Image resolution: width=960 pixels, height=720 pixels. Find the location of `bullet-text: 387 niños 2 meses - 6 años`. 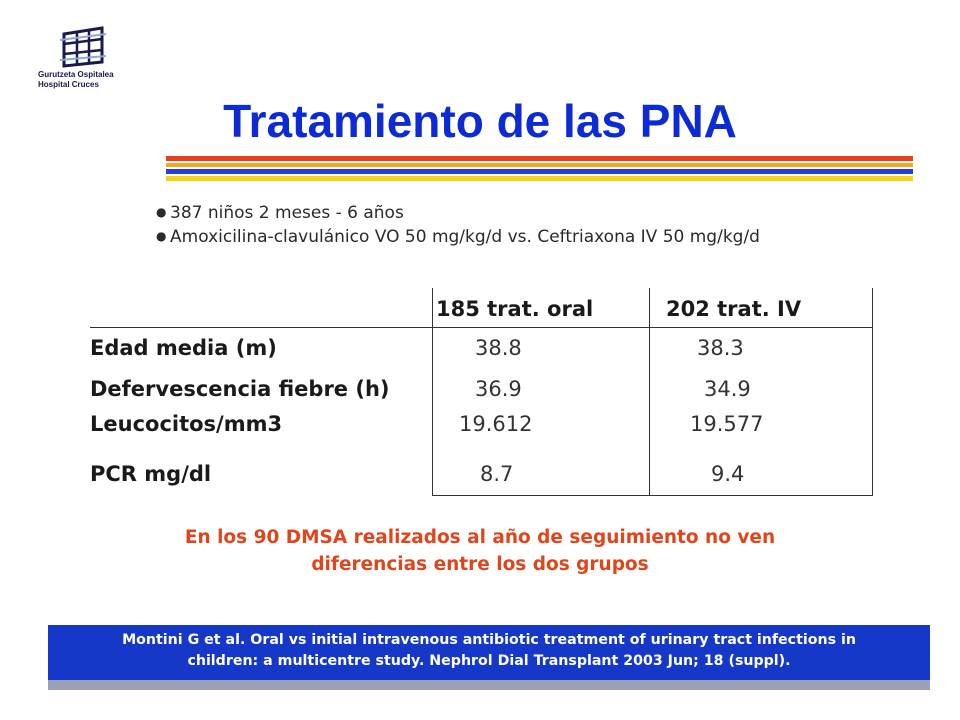

bullet-text: 387 niños 2 meses - 6 años is located at coordinates (287, 213).